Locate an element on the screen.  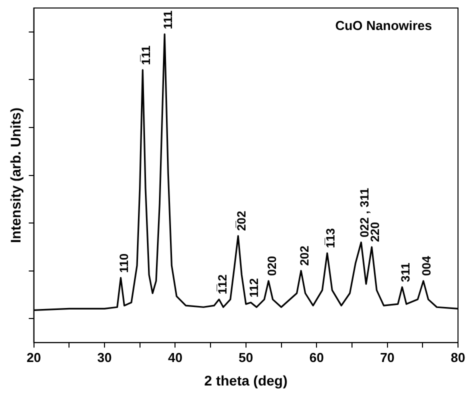
annotation: 202 is located at coordinates (304, 255).